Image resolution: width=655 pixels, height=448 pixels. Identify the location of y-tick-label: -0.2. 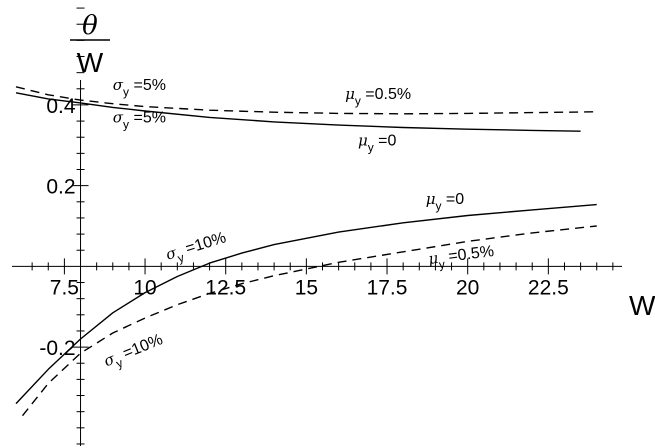
(57, 348).